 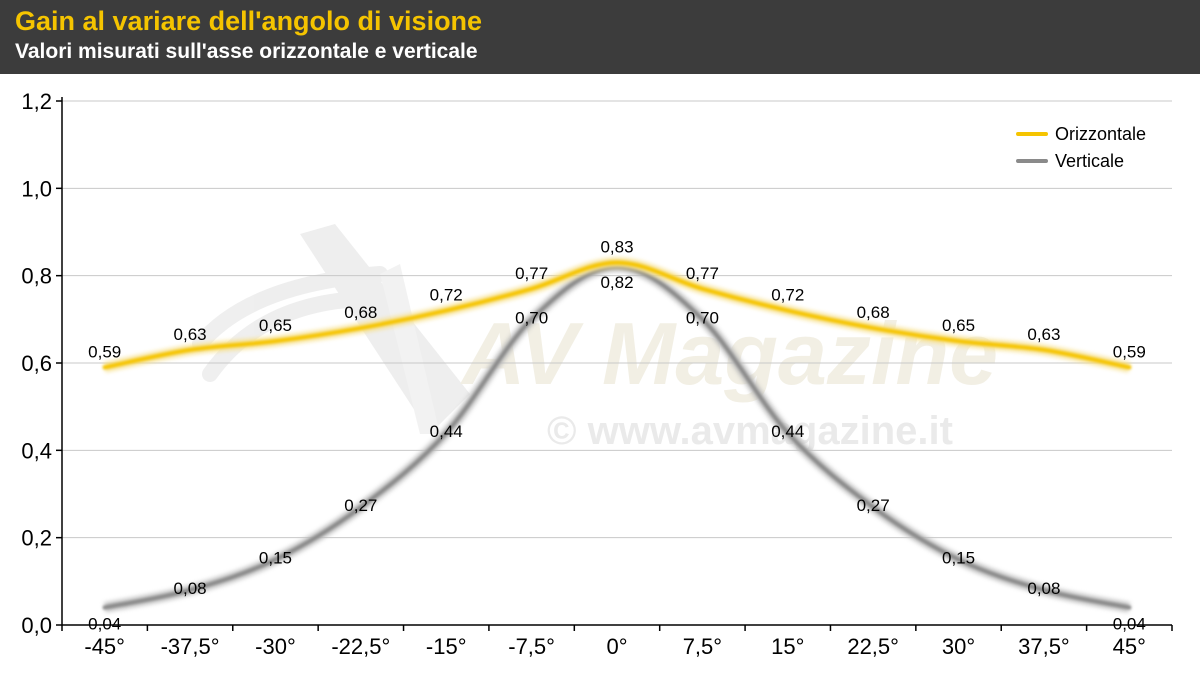 What do you see at coordinates (1129, 646) in the screenshot?
I see `x-tick-label: 45°` at bounding box center [1129, 646].